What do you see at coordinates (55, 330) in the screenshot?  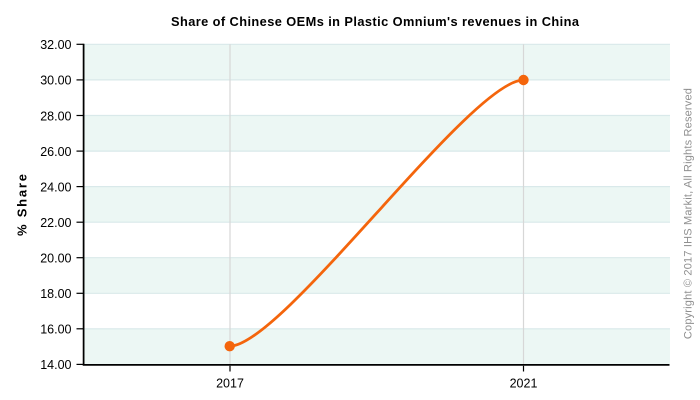 I see `svg-text: 16.00` at bounding box center [55, 330].